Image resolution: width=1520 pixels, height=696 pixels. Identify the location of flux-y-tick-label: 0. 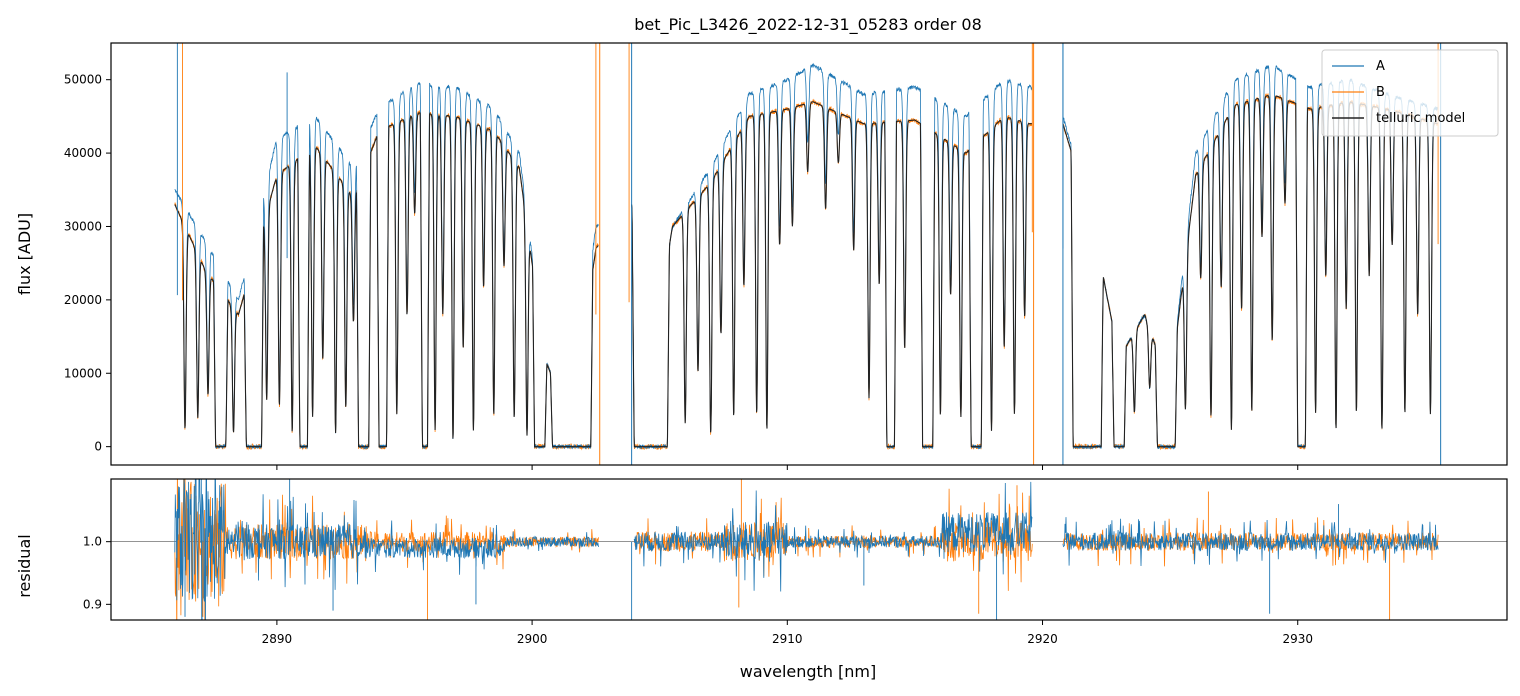
(98, 447).